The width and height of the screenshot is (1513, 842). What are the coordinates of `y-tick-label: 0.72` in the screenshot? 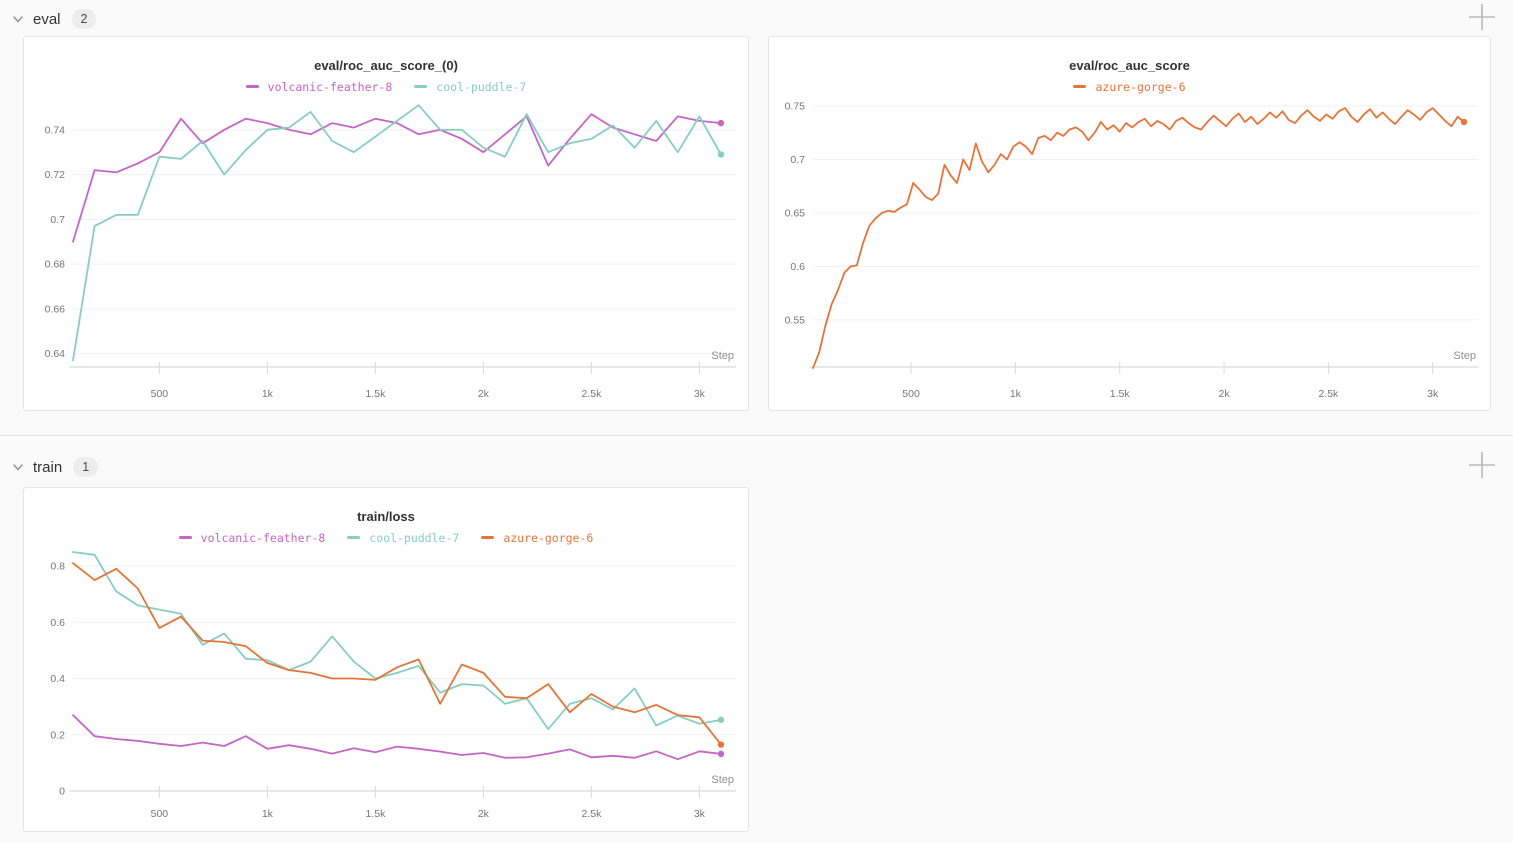 It's located at (55, 175).